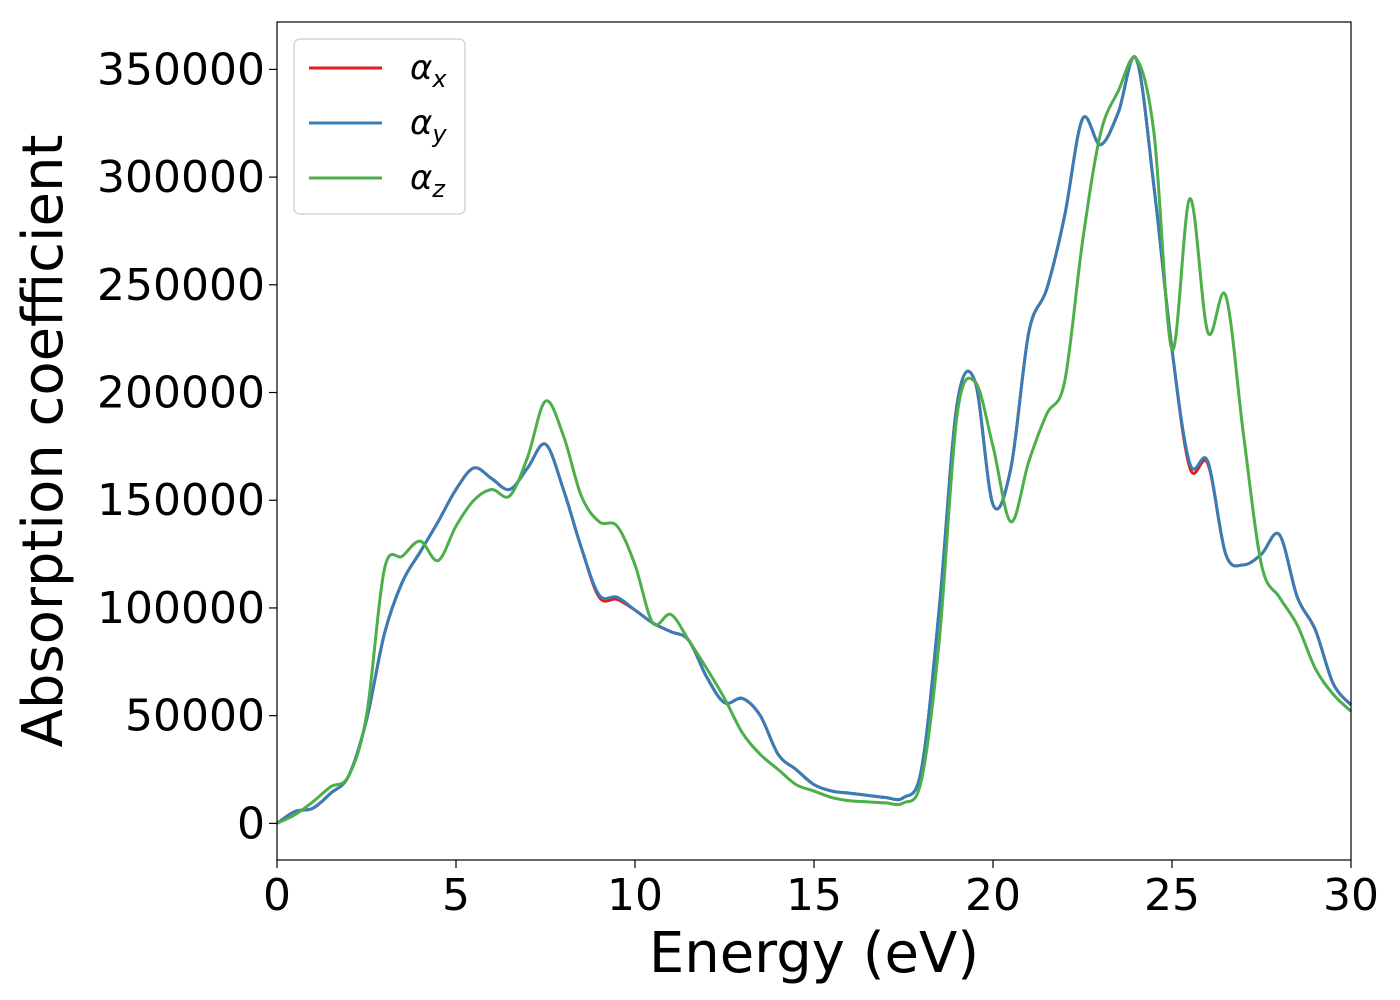  I want to click on x-tick-label: 5, so click(456, 895).